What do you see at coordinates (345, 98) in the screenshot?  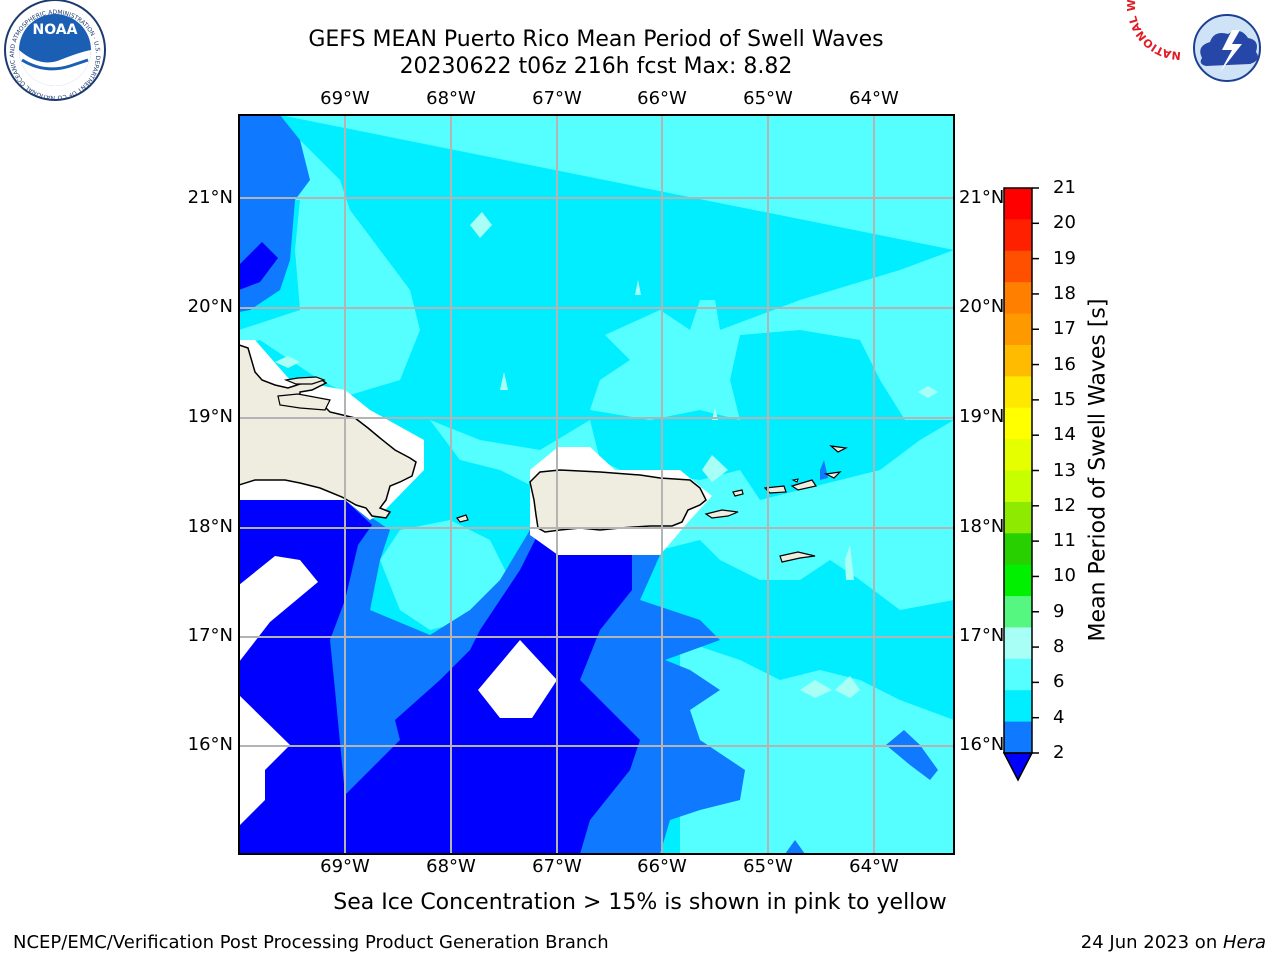 I see `lon-label-top: 69°W` at bounding box center [345, 98].